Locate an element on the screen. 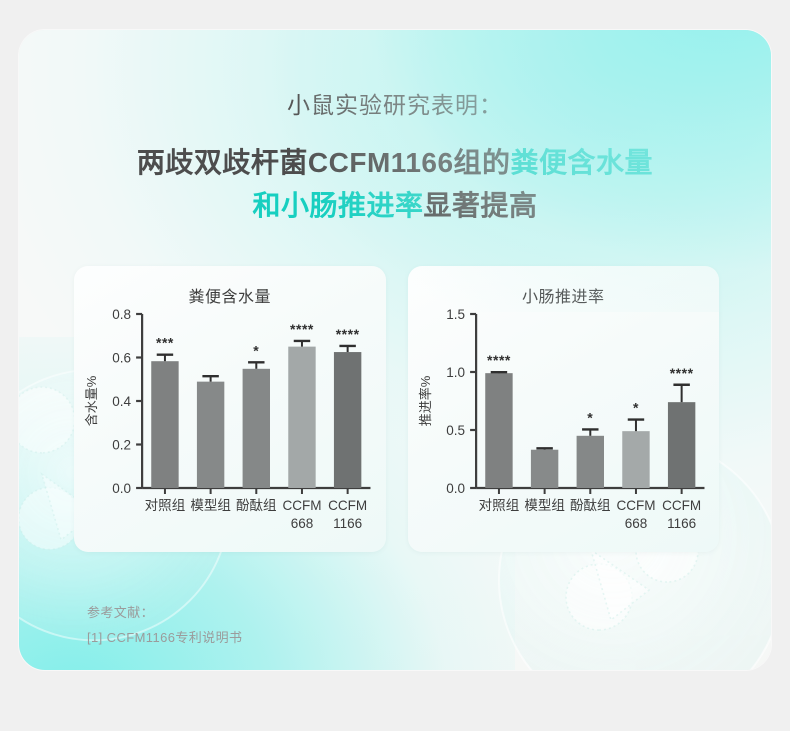  headline-line-2: 两歧双歧杆菌CCFM1166组的粪便含水量 is located at coordinates (395, 162).